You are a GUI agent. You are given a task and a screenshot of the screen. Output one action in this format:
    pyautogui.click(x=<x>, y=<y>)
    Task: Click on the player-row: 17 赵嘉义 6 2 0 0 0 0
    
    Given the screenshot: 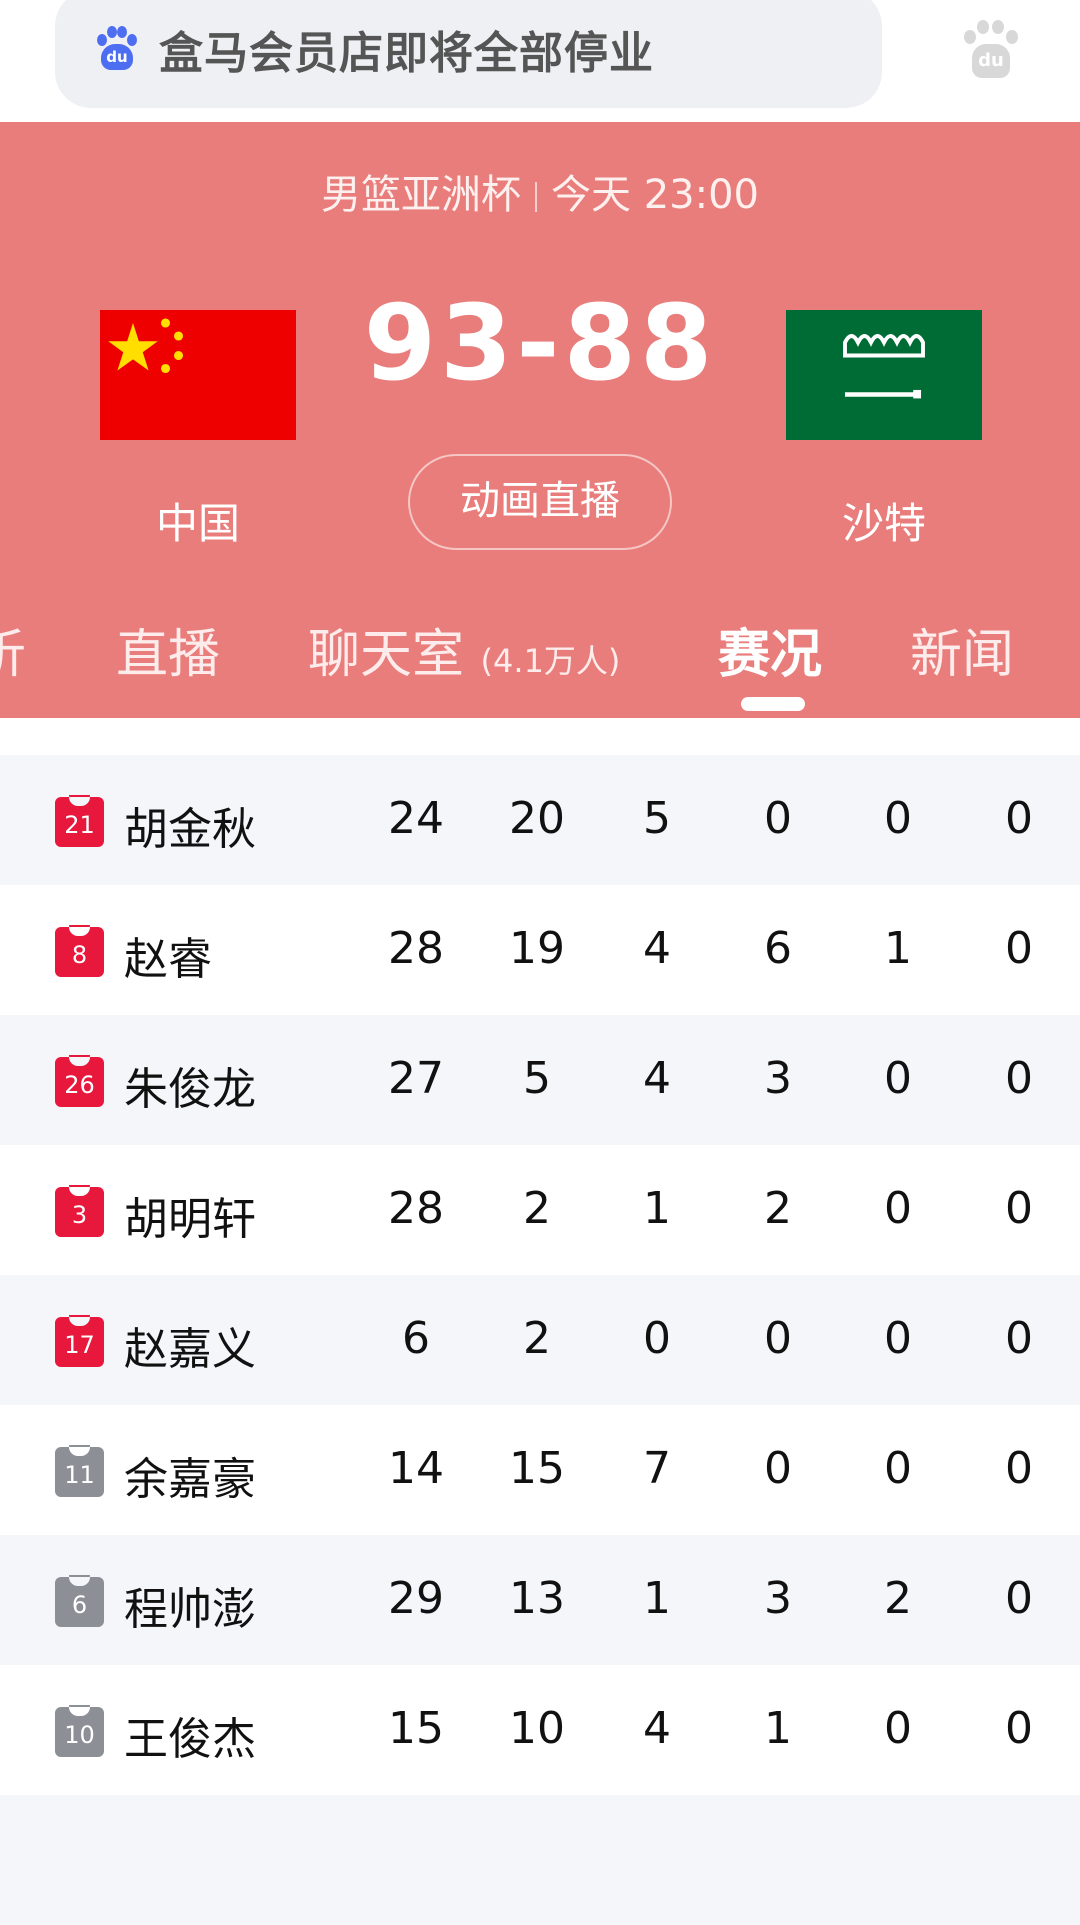 What is the action you would take?
    pyautogui.click(x=540, y=1340)
    